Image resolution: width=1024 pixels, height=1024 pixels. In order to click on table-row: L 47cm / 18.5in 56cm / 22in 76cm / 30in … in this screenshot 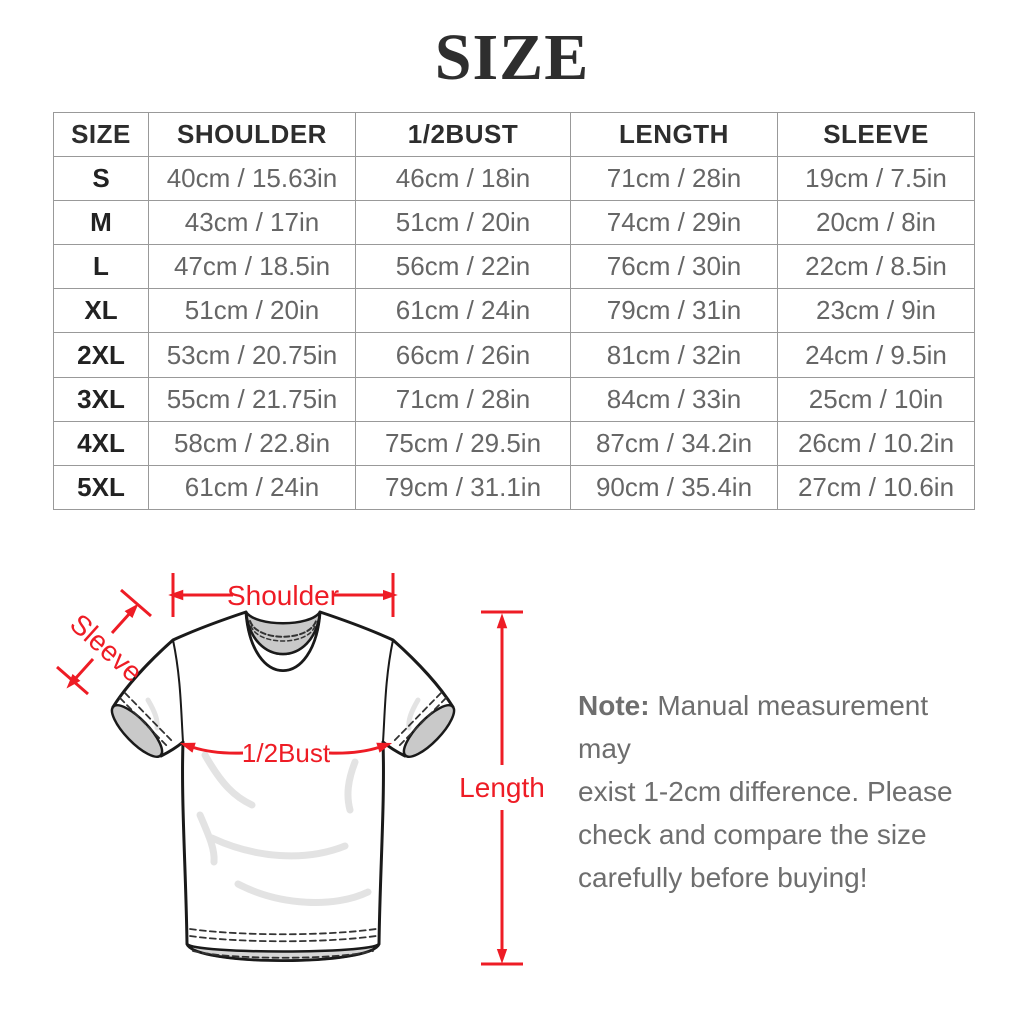, I will do `click(514, 267)`.